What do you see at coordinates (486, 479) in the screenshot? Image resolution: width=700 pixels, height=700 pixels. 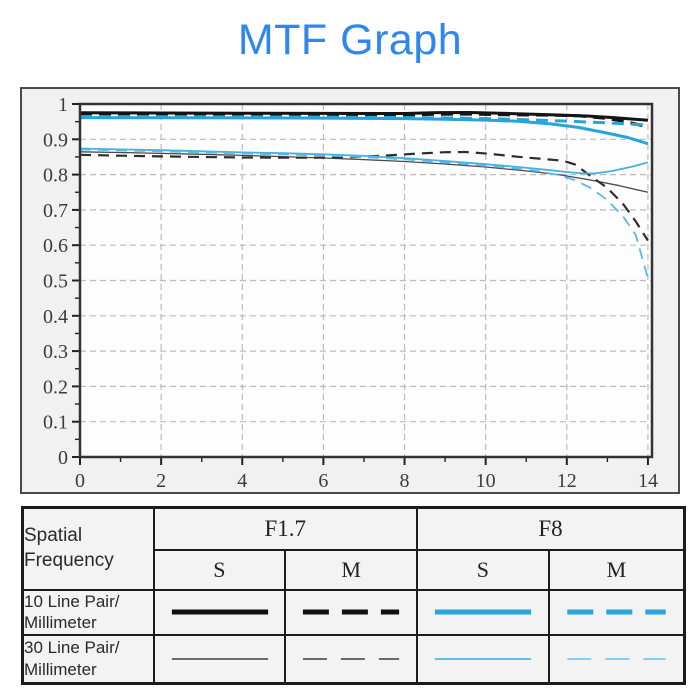 I see `x-tick-label: 10` at bounding box center [486, 479].